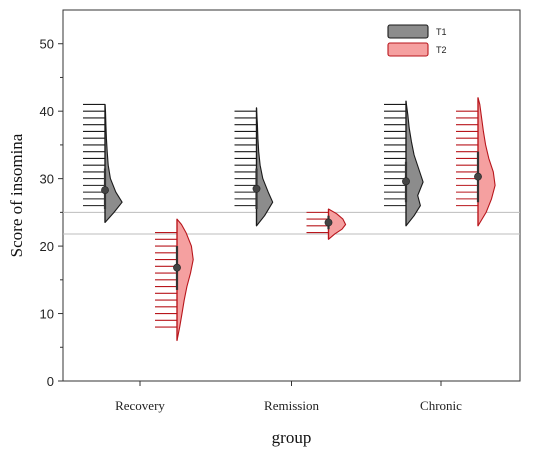 The width and height of the screenshot is (536, 454). What do you see at coordinates (441, 32) in the screenshot?
I see `legend-label-t1: T1` at bounding box center [441, 32].